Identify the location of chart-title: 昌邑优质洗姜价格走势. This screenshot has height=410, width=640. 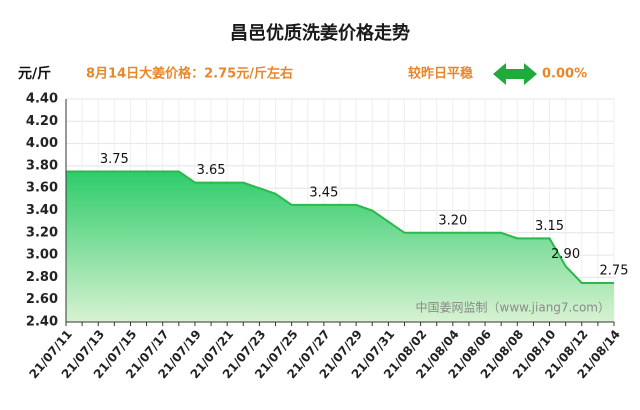
(320, 33).